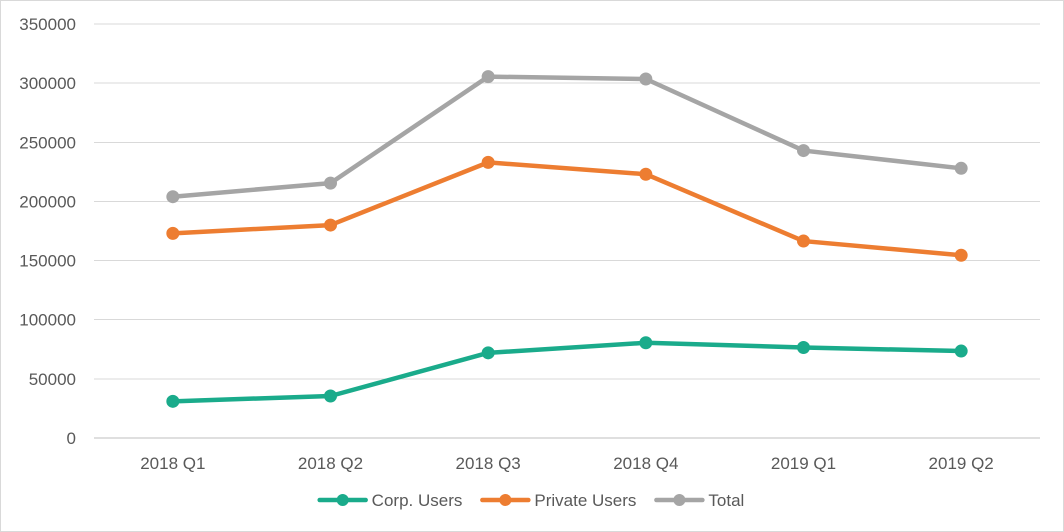  I want to click on x-tick-label: 2018 Q2, so click(330, 463).